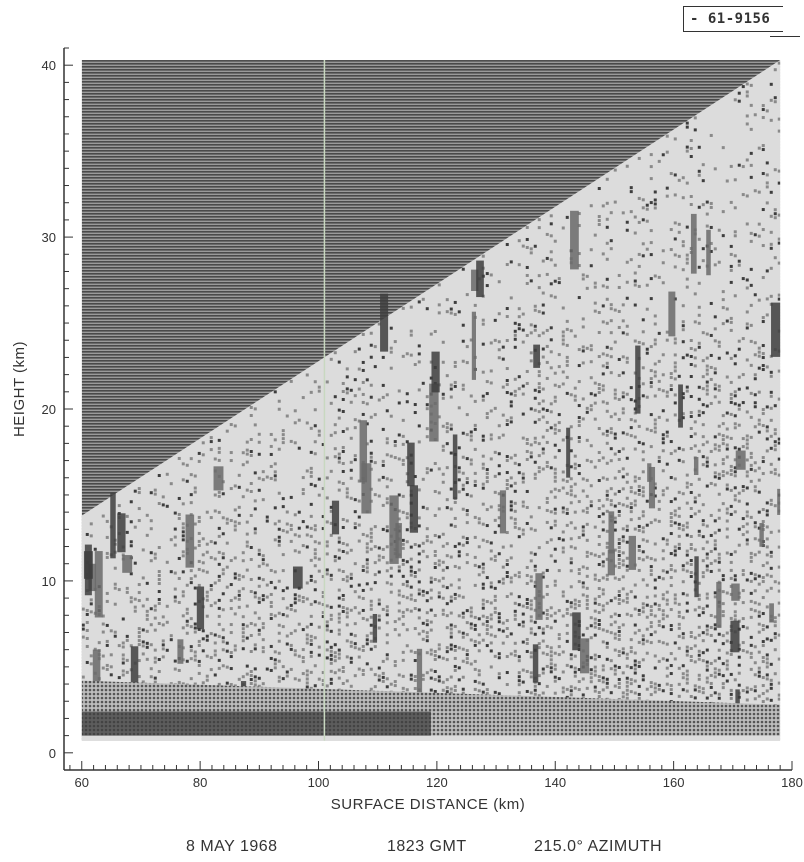 Image resolution: width=804 pixels, height=862 pixels. Describe the element at coordinates (232, 846) in the screenshot. I see `footer-date: 8 MAY 1968` at that location.